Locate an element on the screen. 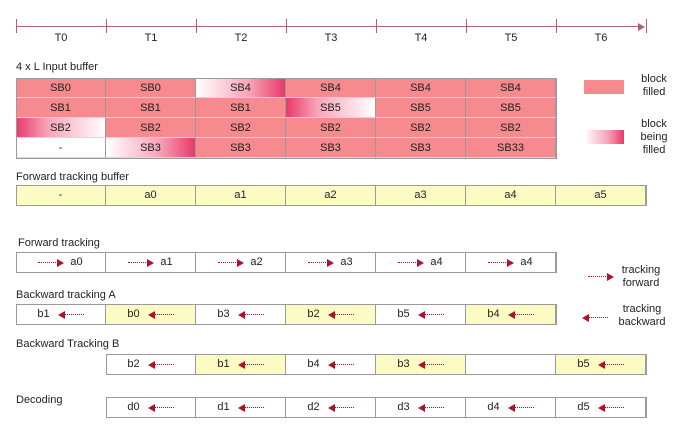  legend-filling-label: block being filled is located at coordinates (654, 137).